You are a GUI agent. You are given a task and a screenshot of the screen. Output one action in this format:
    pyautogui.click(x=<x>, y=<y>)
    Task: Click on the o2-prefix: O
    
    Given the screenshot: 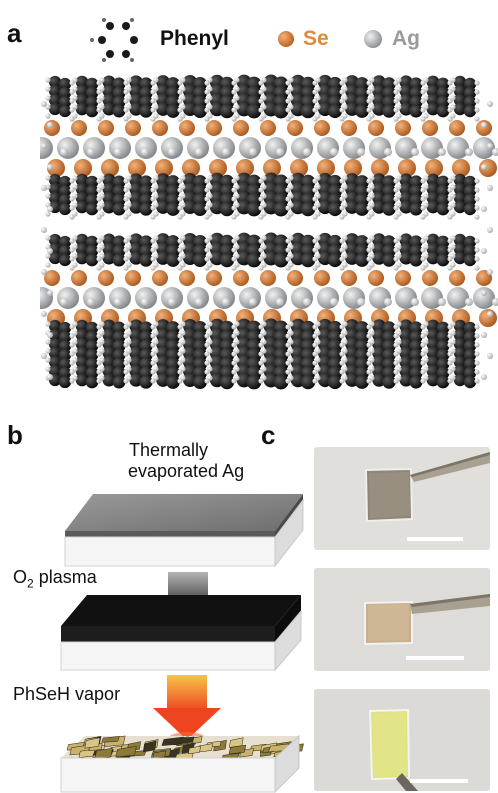 What is the action you would take?
    pyautogui.click(x=20, y=577)
    